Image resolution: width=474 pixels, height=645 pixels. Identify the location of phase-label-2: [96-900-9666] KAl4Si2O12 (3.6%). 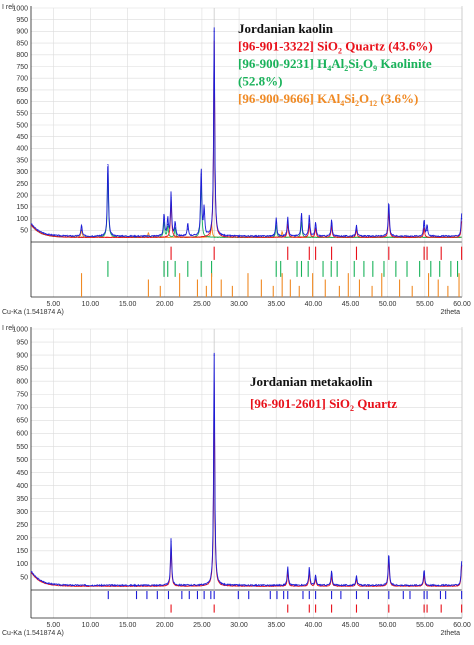
(328, 99).